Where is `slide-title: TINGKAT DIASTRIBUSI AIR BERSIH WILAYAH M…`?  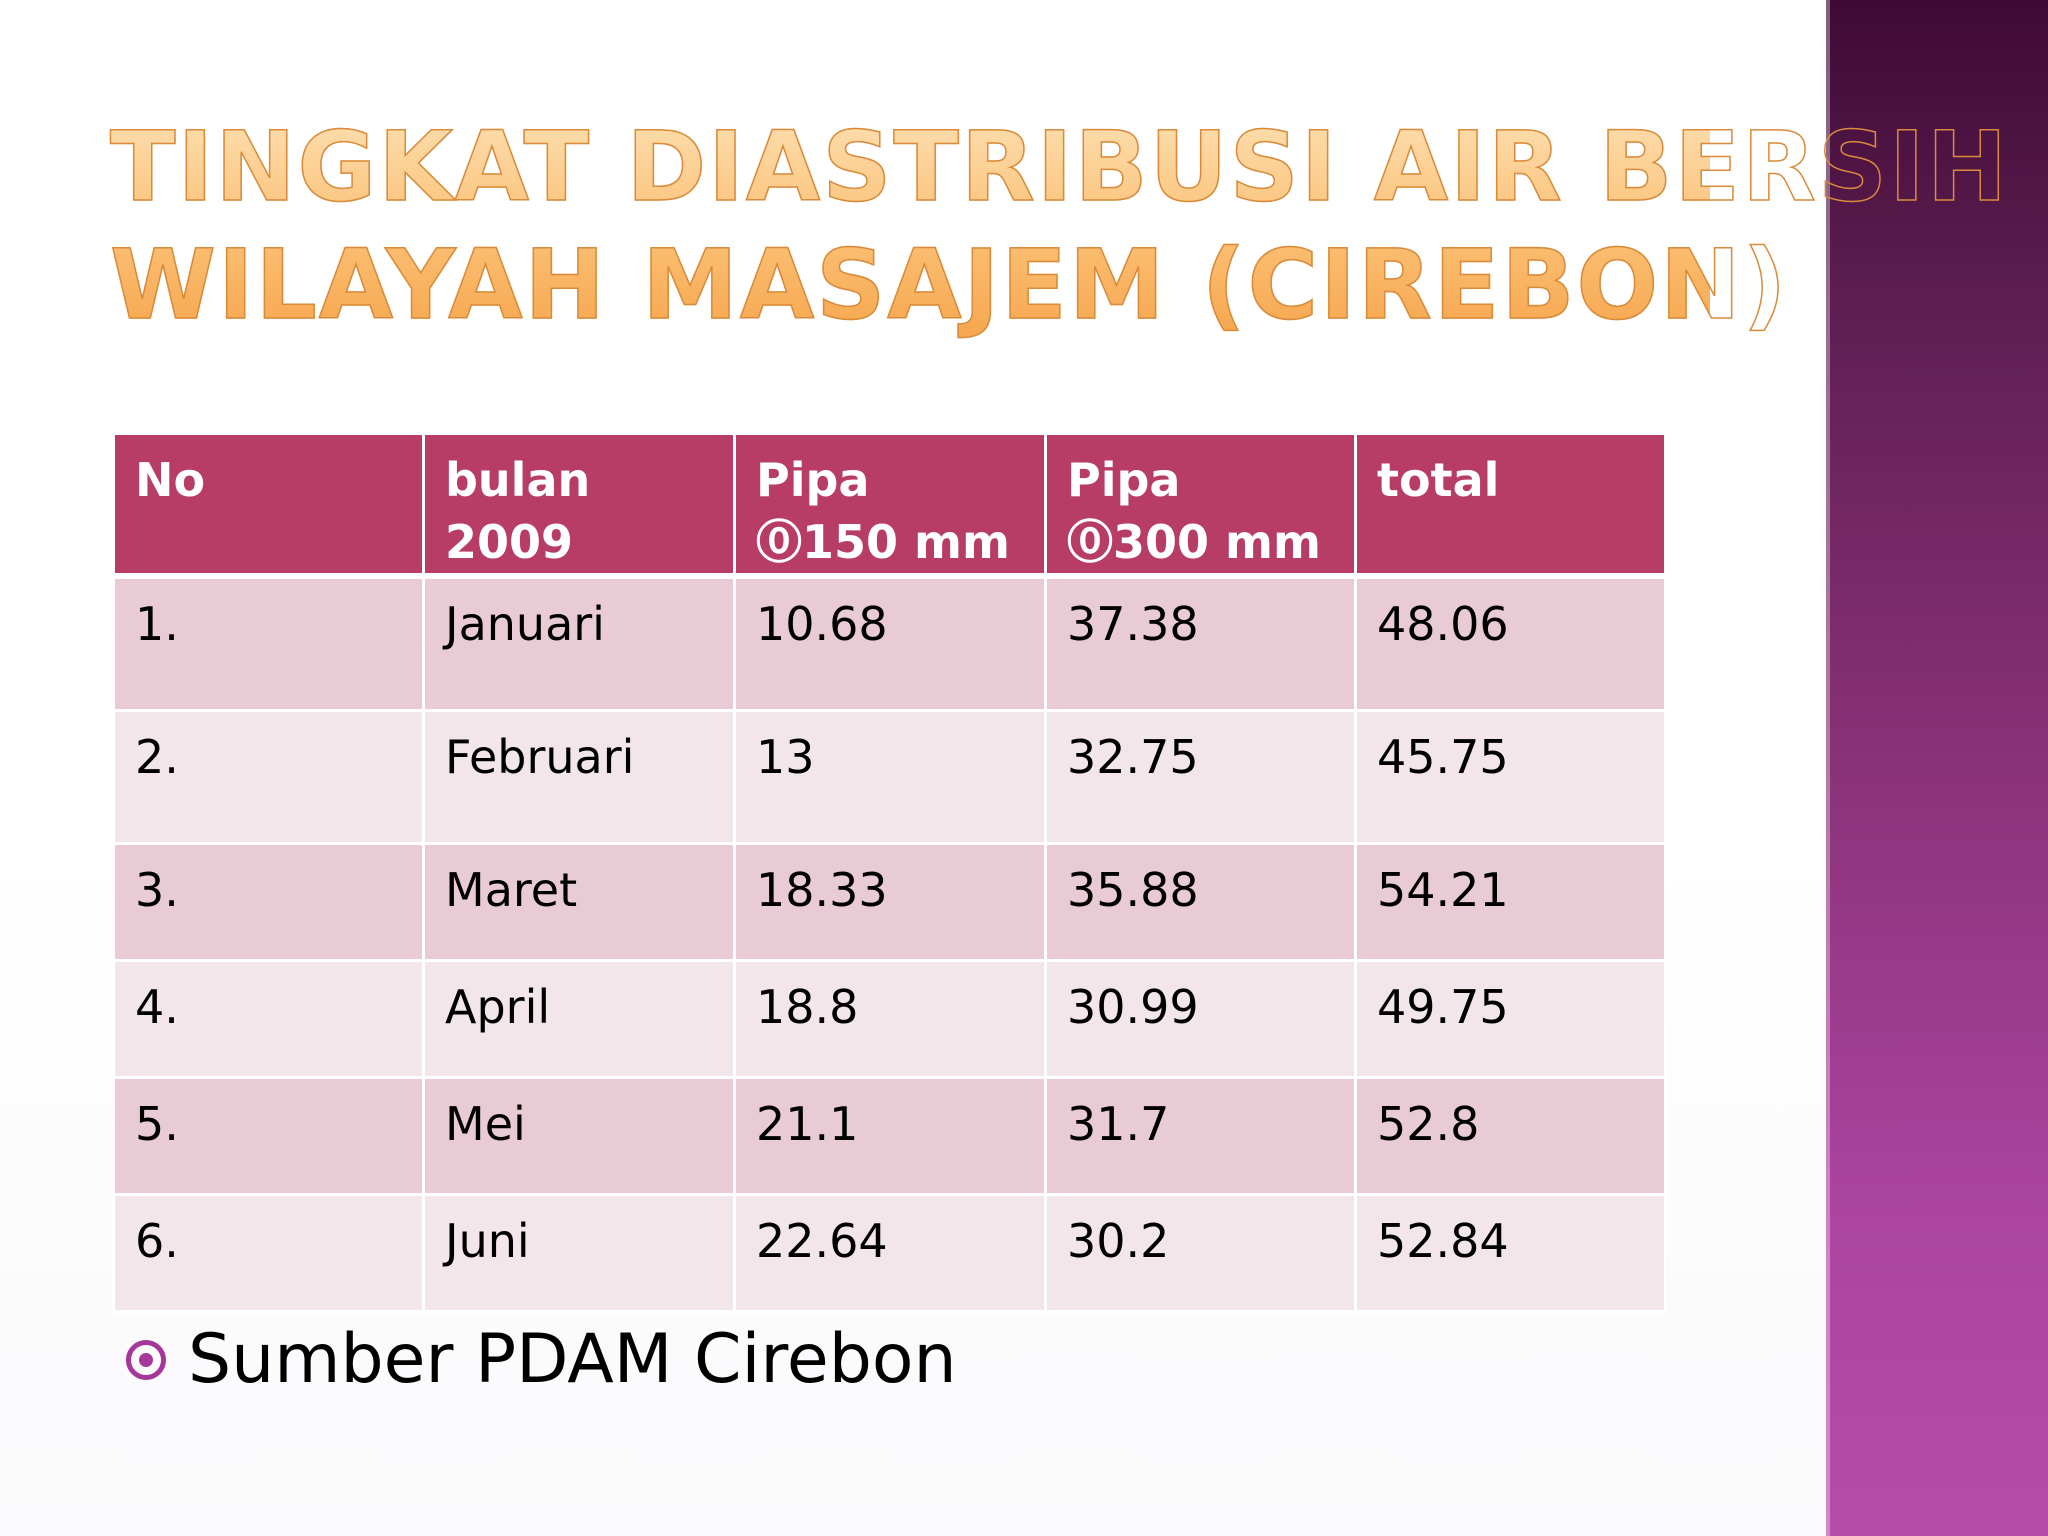 slide-title: TINGKAT DIASTRIBUSI AIR BERSIH WILAYAH M… is located at coordinates (1059, 226).